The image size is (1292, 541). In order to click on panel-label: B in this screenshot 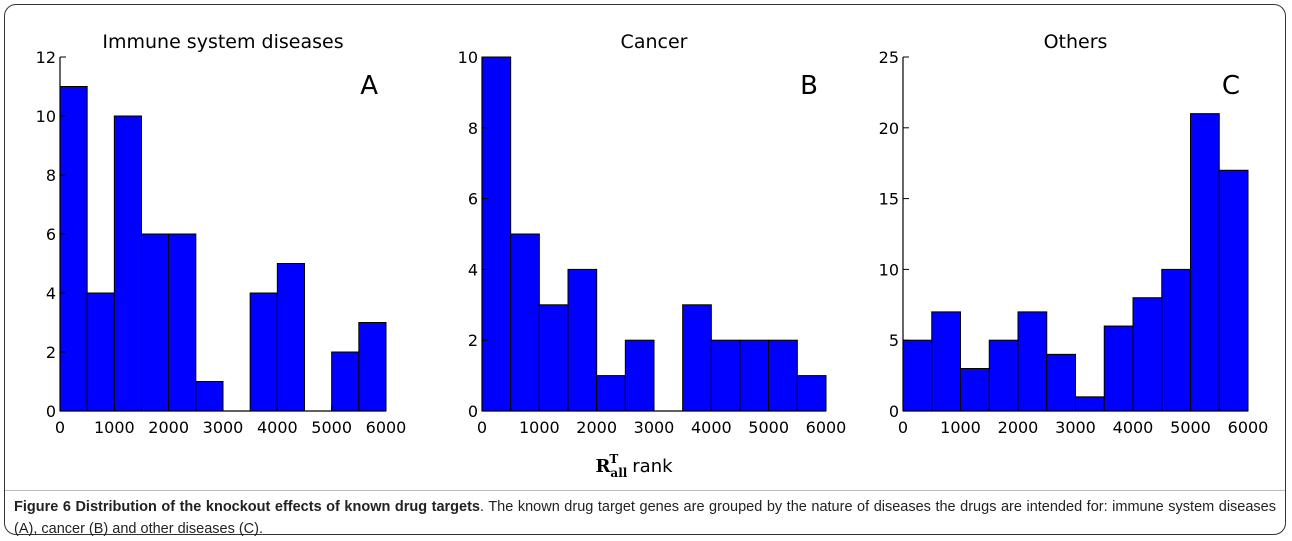, I will do `click(809, 86)`.